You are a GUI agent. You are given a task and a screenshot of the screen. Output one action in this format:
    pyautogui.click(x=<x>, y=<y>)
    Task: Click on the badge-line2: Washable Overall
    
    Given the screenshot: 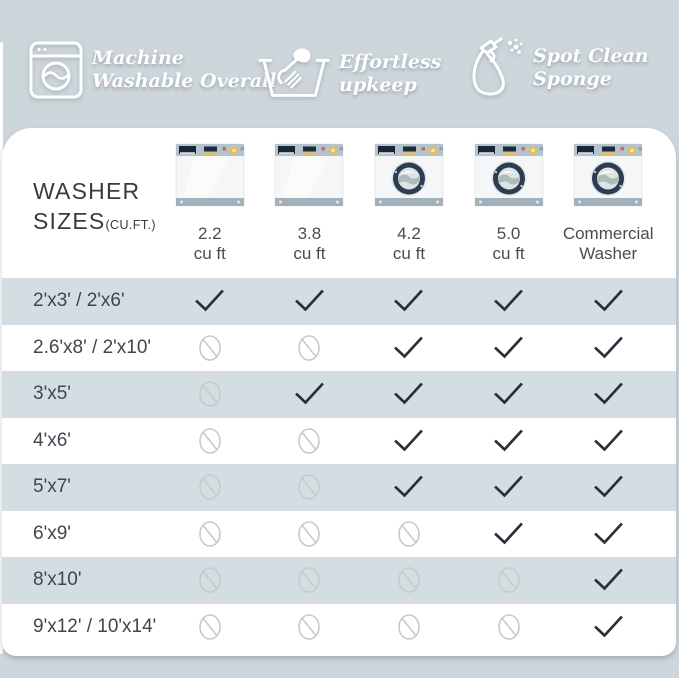 What is the action you would take?
    pyautogui.click(x=184, y=81)
    